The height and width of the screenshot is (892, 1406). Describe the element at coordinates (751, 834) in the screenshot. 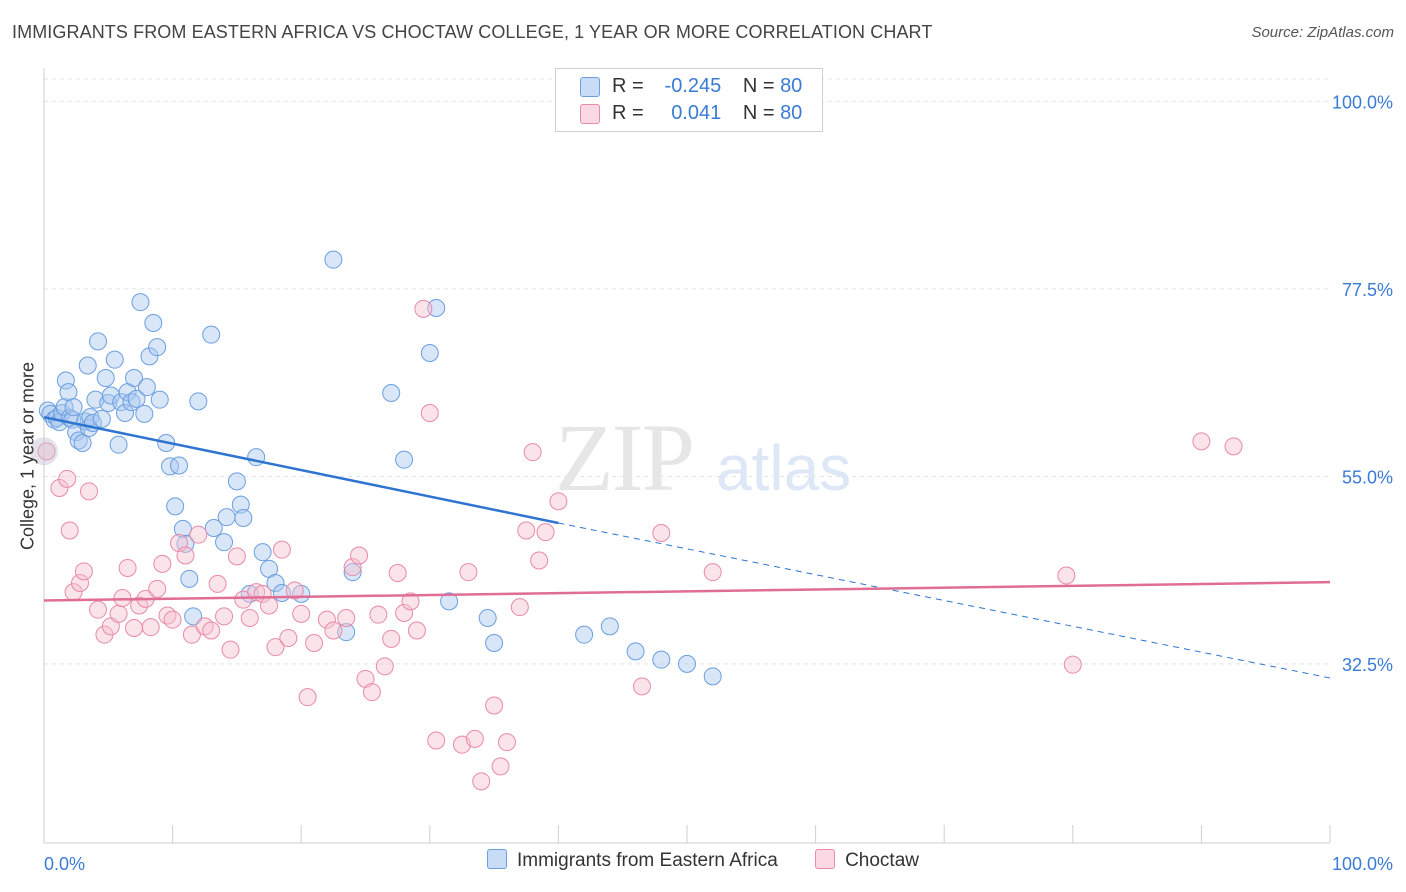

I see `x-ticks` at that location.